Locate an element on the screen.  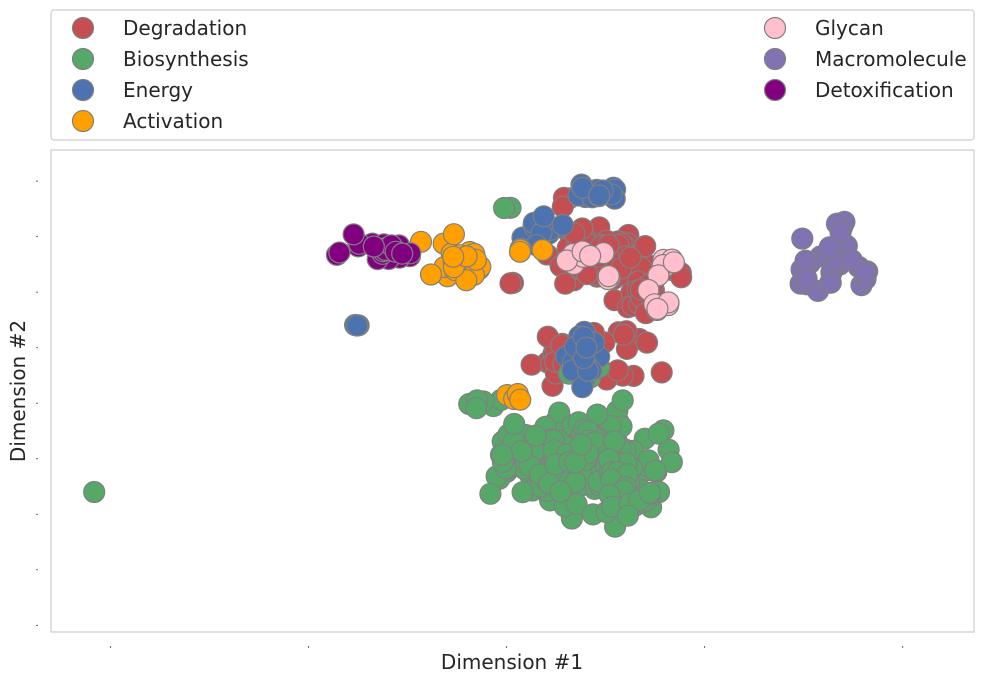
legend-item-glycan: Glycan is located at coordinates (823, 28).